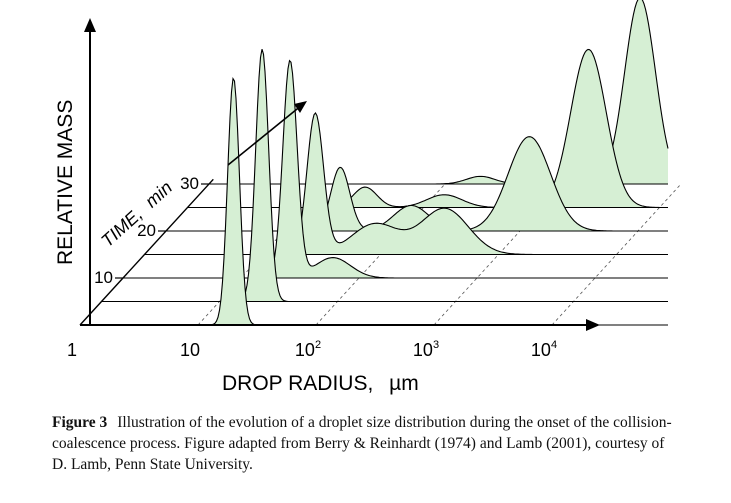  What do you see at coordinates (265, 135) in the screenshot?
I see `time-direction-arrow` at bounding box center [265, 135].